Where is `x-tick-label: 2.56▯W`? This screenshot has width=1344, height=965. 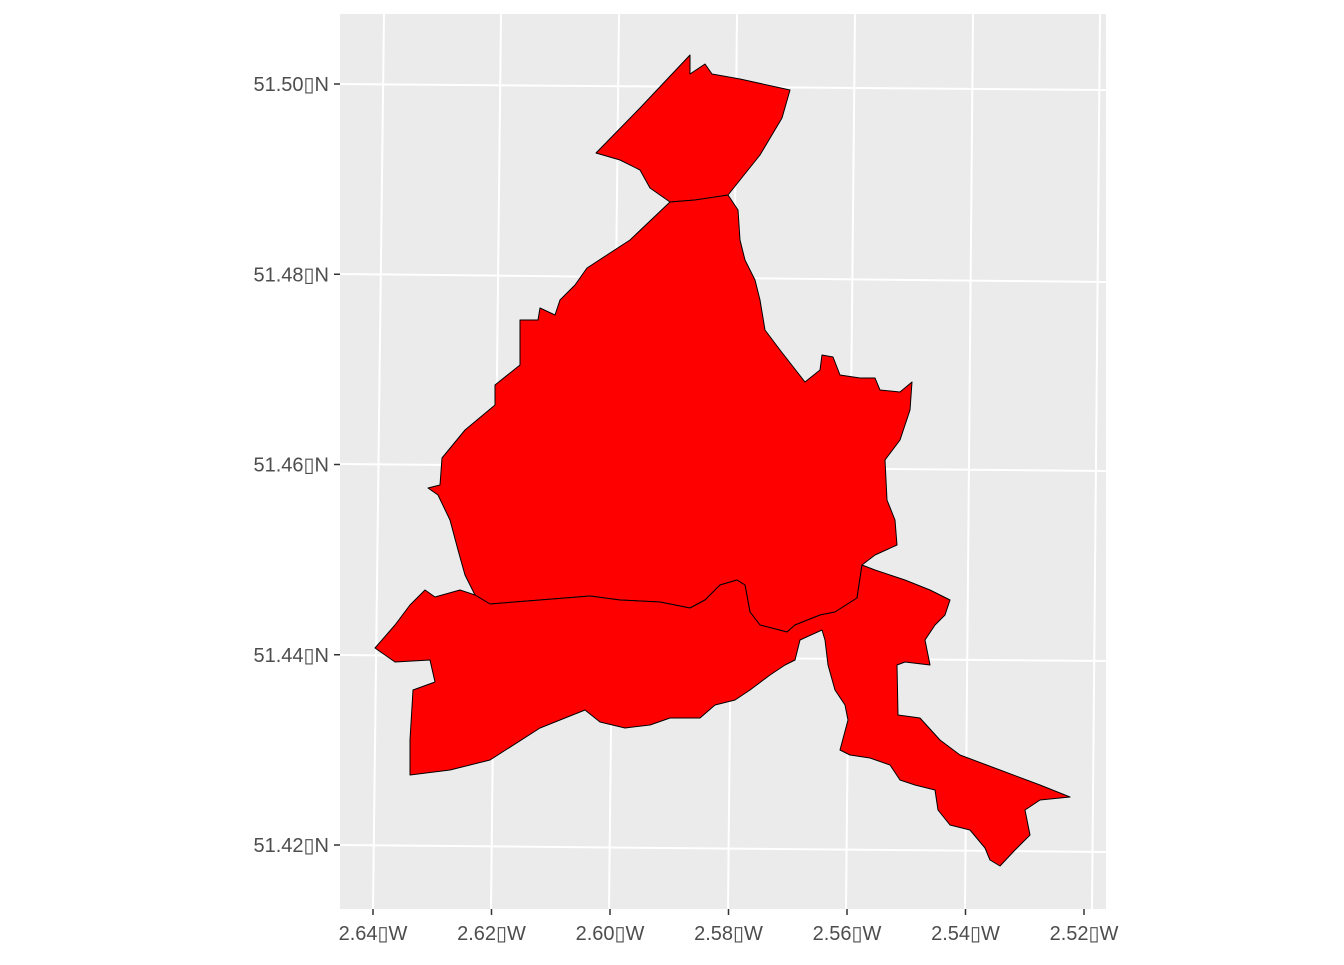
x-tick-label: 2.56▯W is located at coordinates (847, 934).